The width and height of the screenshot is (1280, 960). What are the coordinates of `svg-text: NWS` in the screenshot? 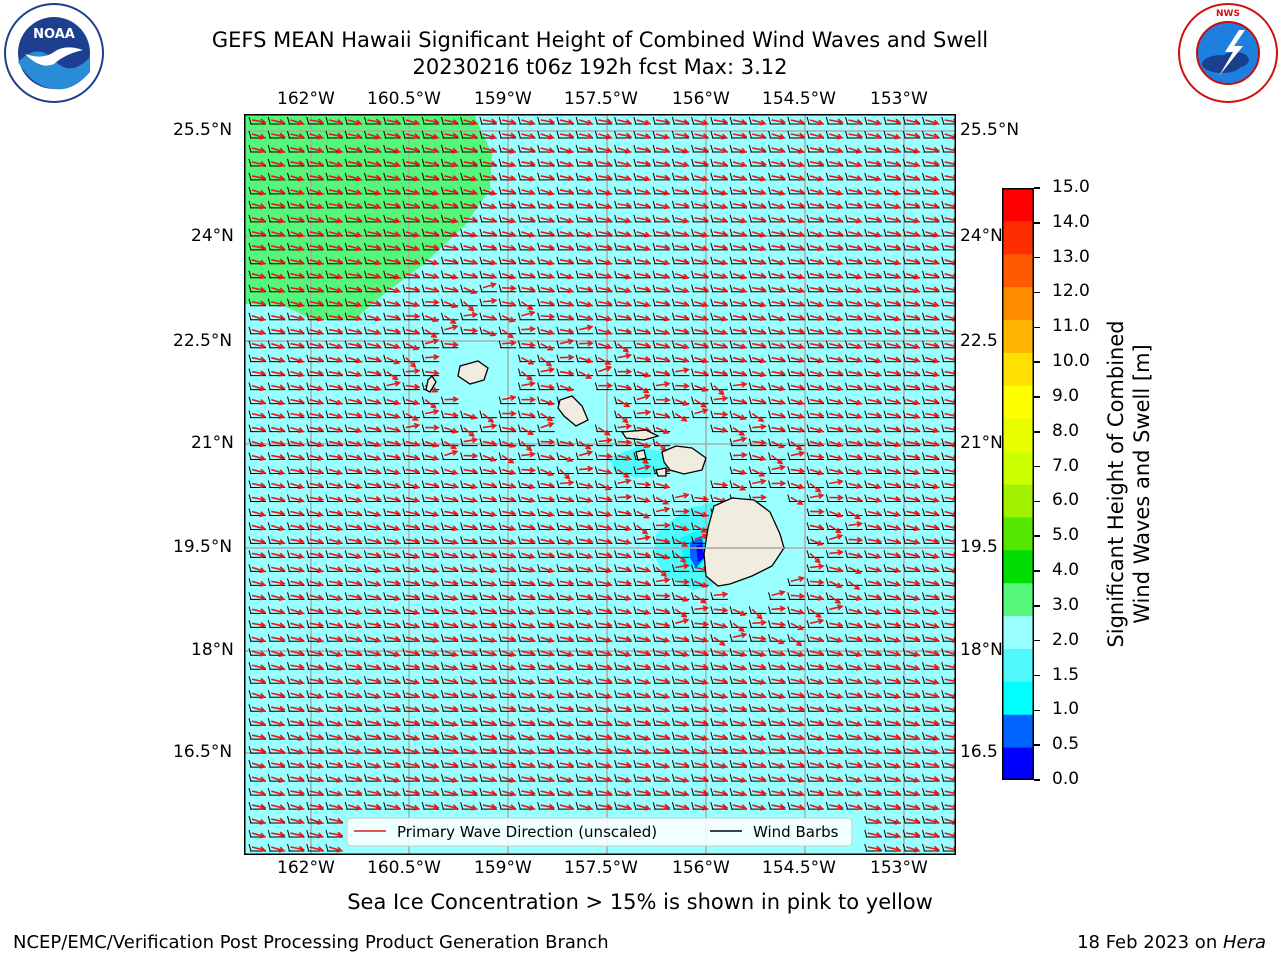 It's located at (1228, 14).